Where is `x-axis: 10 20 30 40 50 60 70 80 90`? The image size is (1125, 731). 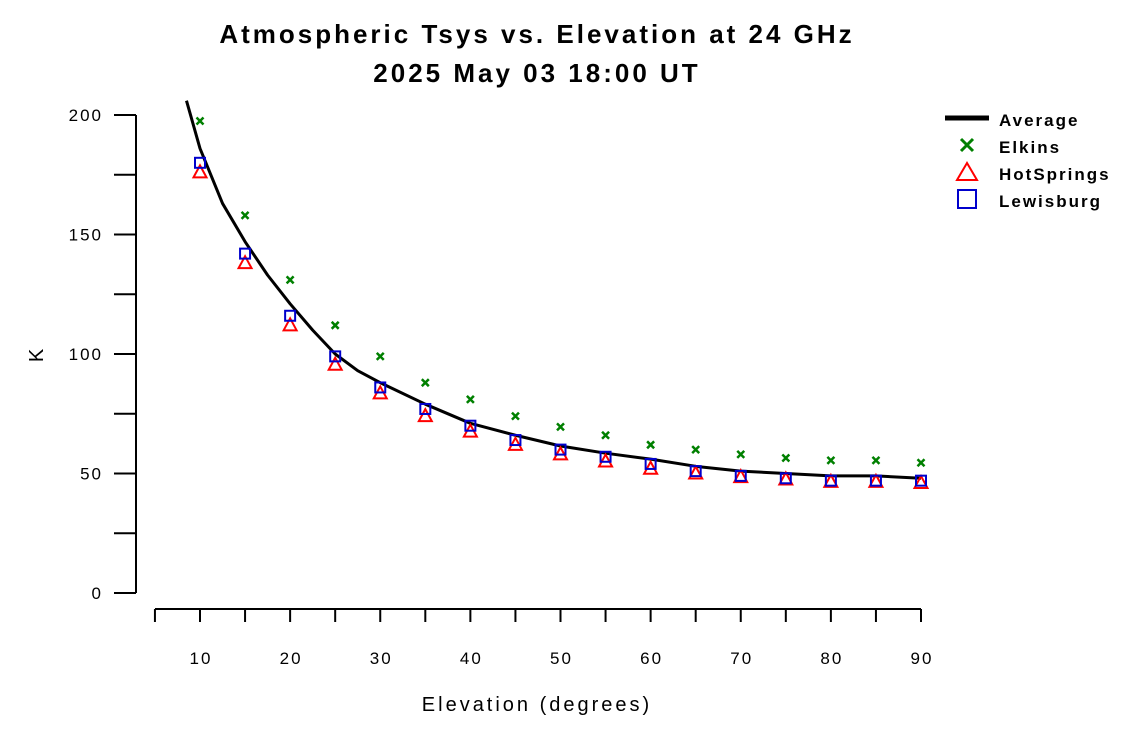
x-axis: 10 20 30 40 50 60 70 80 90 is located at coordinates (543, 638).